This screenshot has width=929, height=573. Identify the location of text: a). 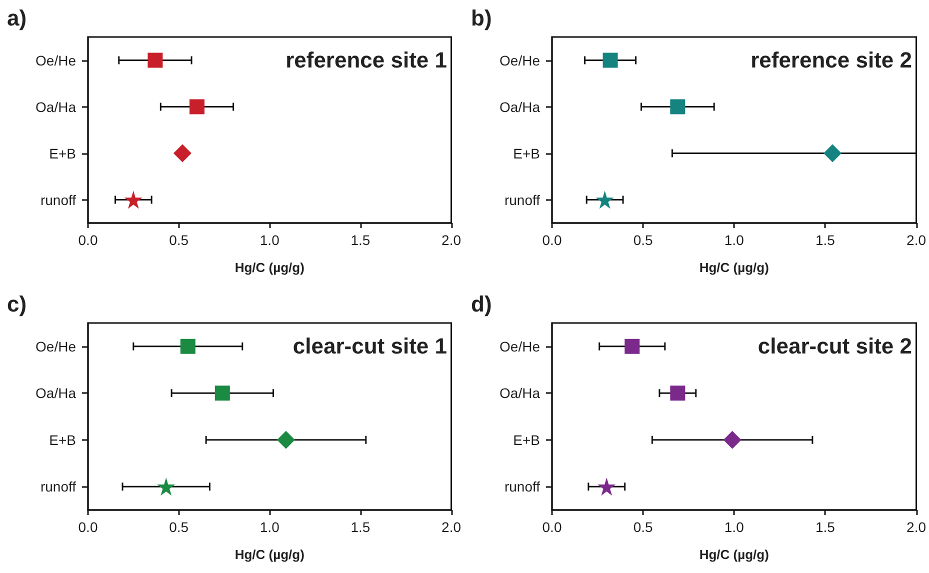
(17, 18).